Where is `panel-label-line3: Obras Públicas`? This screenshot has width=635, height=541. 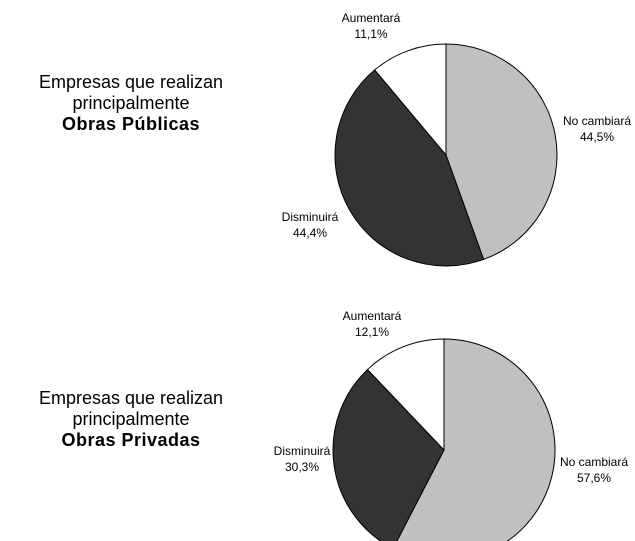
panel-label-line3: Obras Públicas is located at coordinates (131, 124).